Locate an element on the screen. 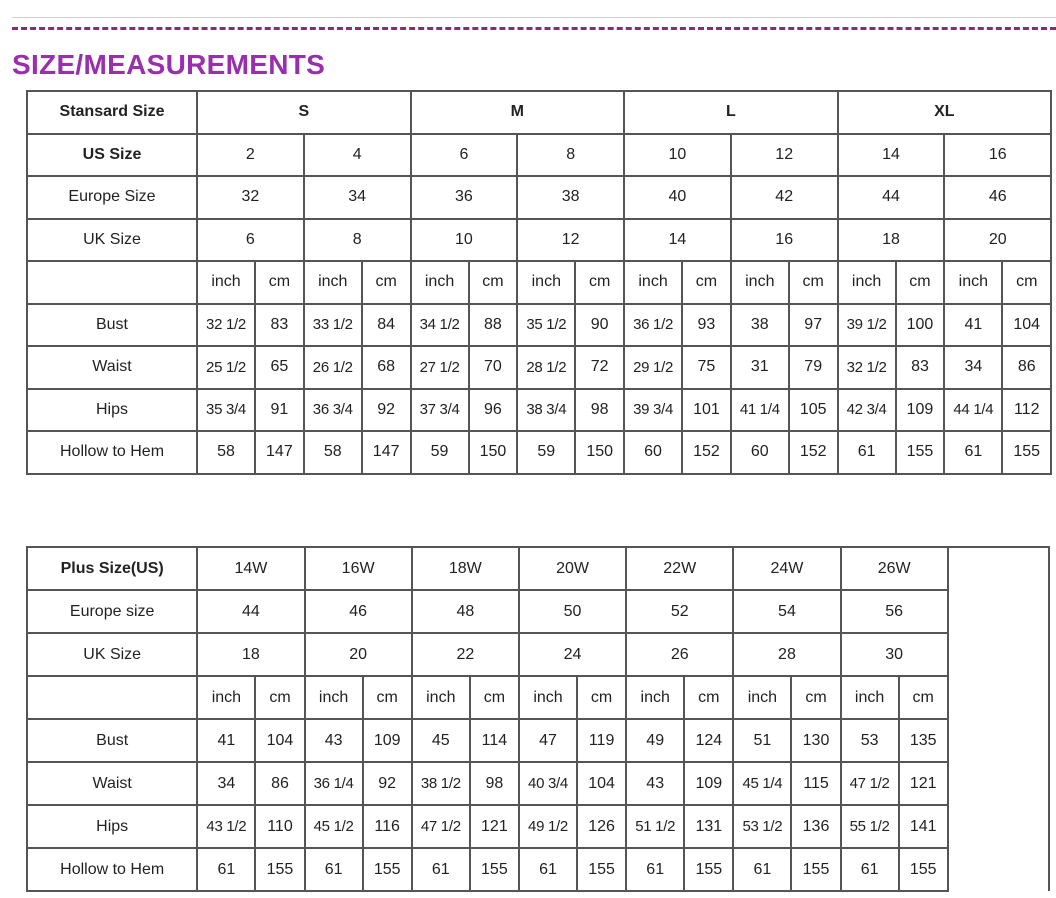  measure-cell: 41 1/4 is located at coordinates (759, 409).